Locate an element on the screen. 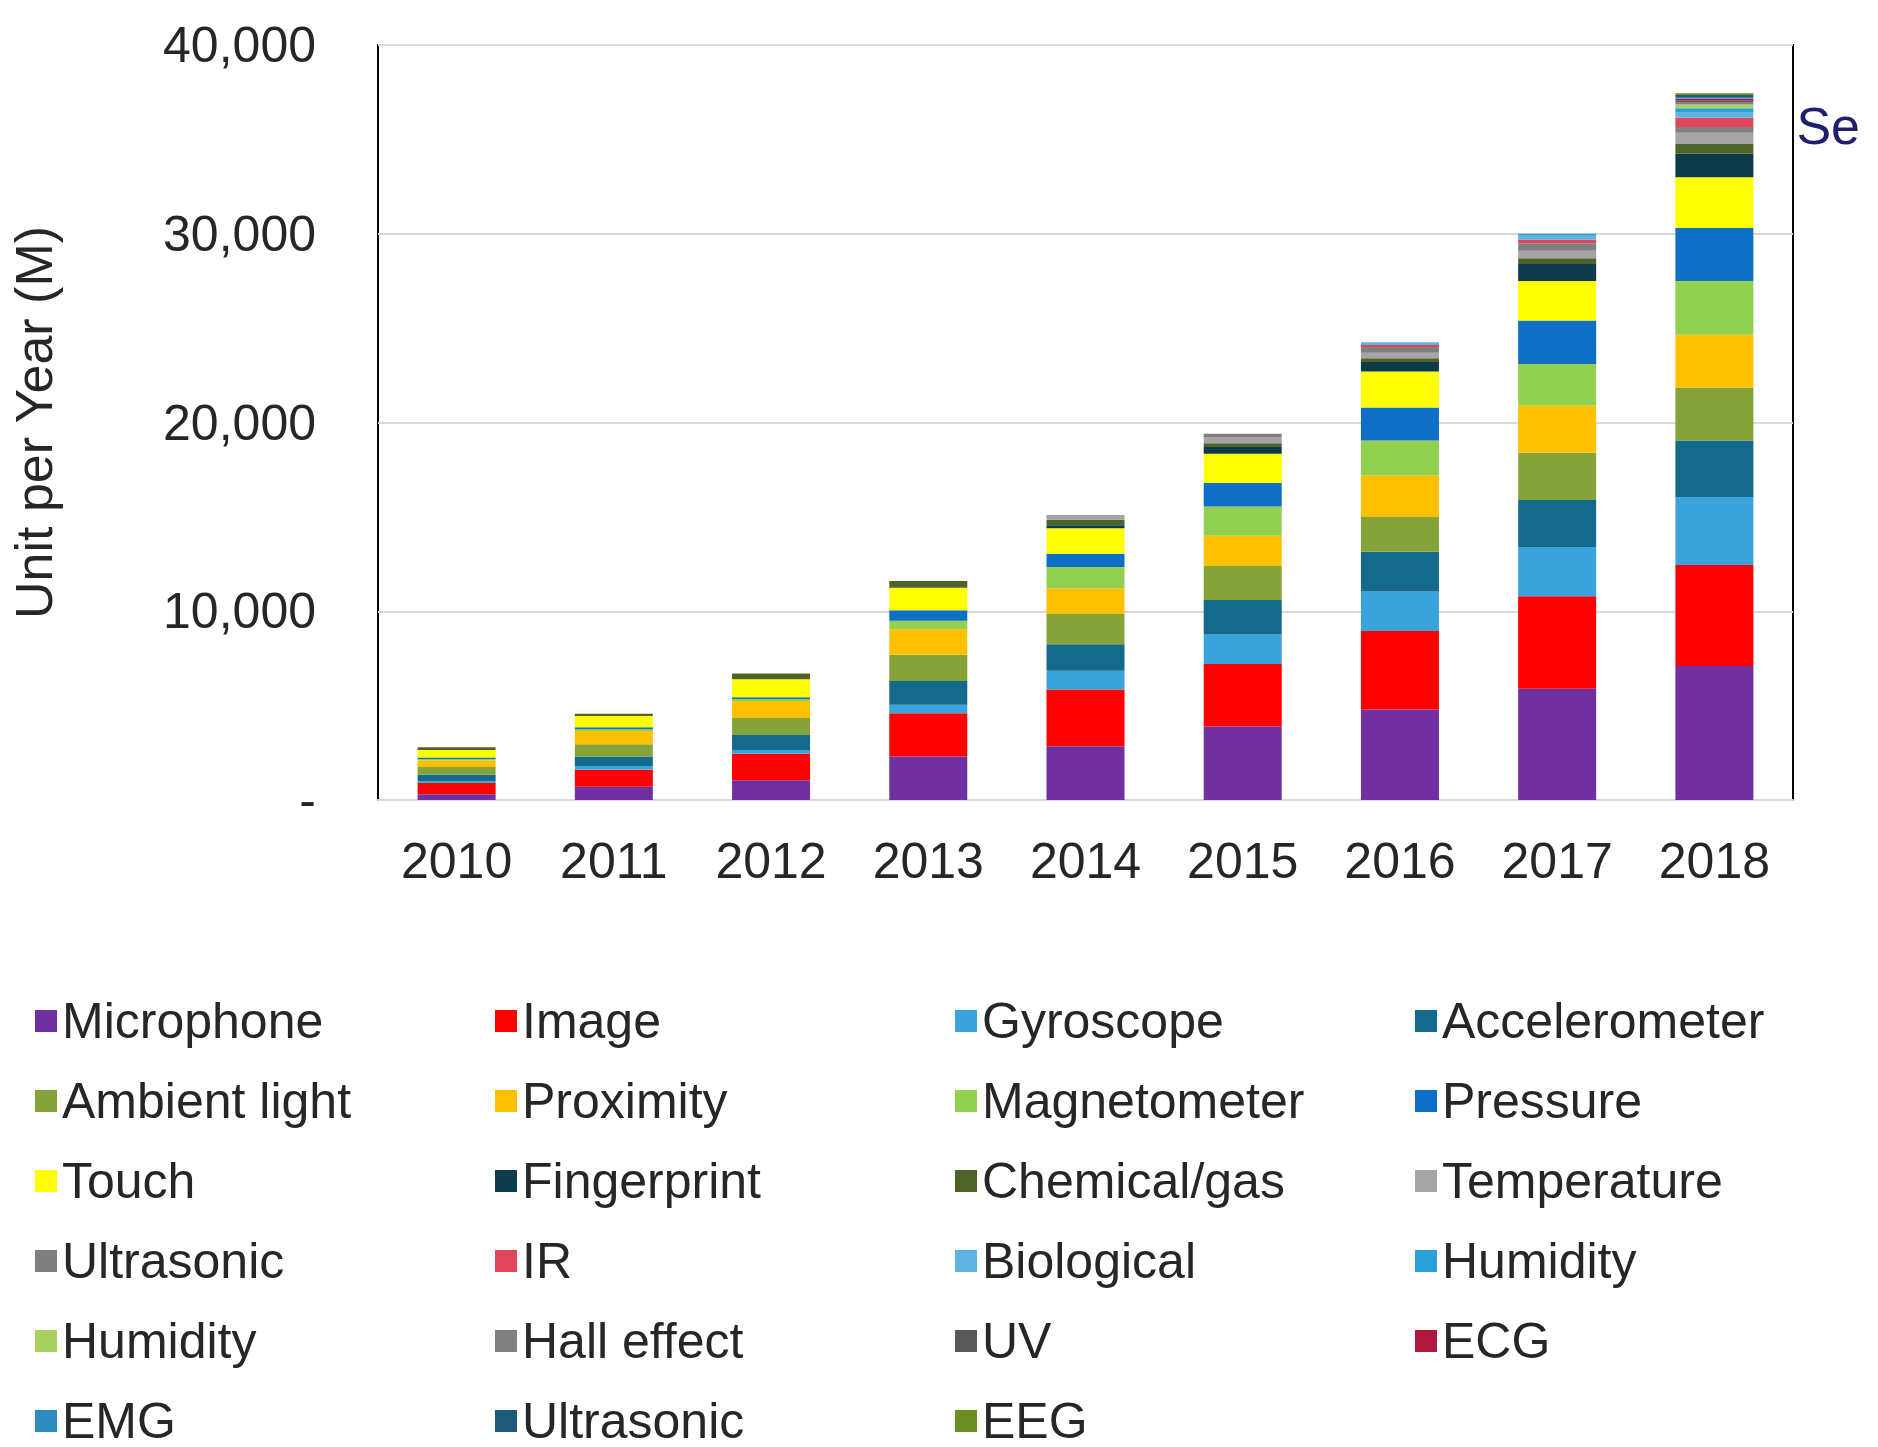 Image resolution: width=1878 pixels, height=1447 pixels. x-tick-label: 2013 is located at coordinates (928, 861).